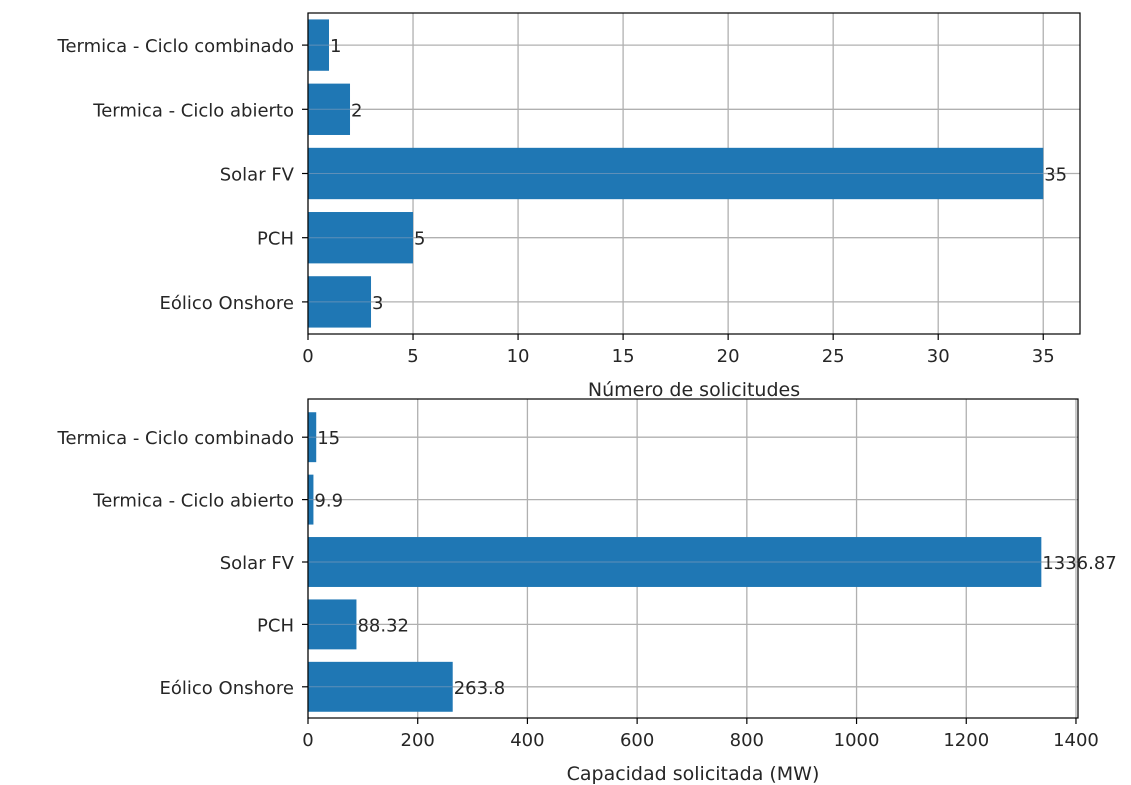 Image resolution: width=1131 pixels, height=785 pixels. Describe the element at coordinates (335, 46) in the screenshot. I see `data-label: 1` at that location.